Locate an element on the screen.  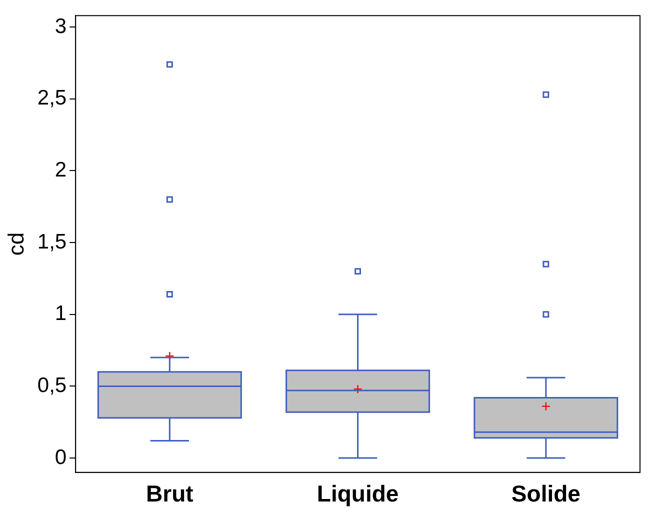
x-tick-label: Solide is located at coordinates (545, 493).